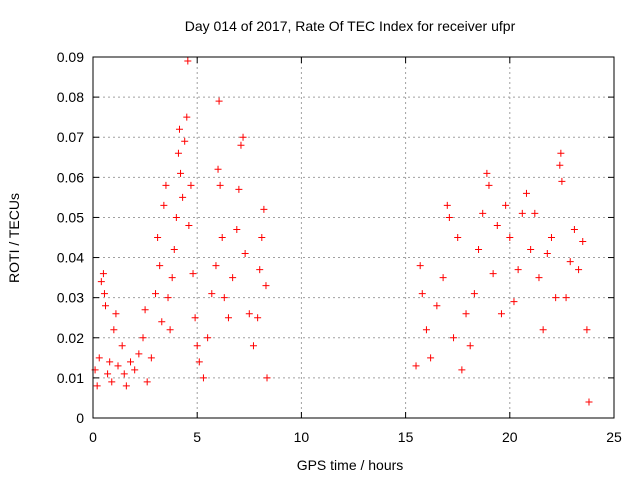  What do you see at coordinates (14, 238) in the screenshot?
I see `y-axis-title: ROTI / TECUs` at bounding box center [14, 238].